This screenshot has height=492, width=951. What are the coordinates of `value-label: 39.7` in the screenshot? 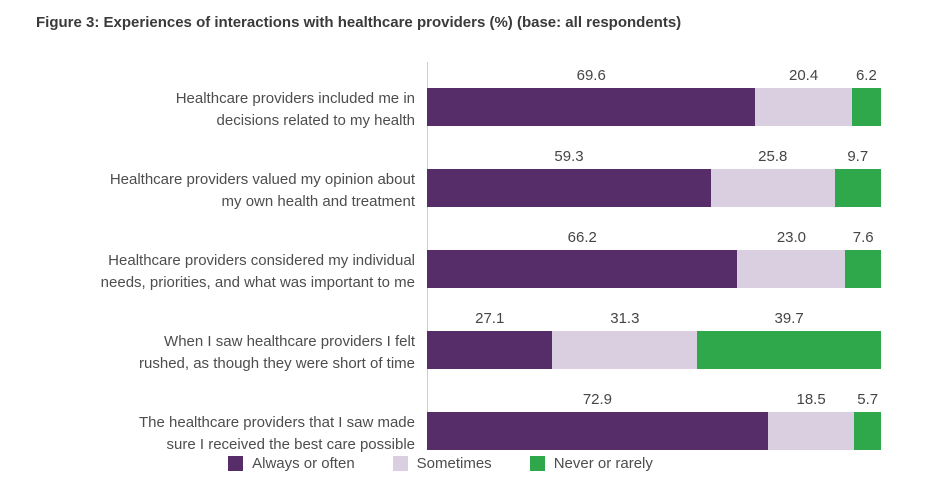 It's located at (789, 318).